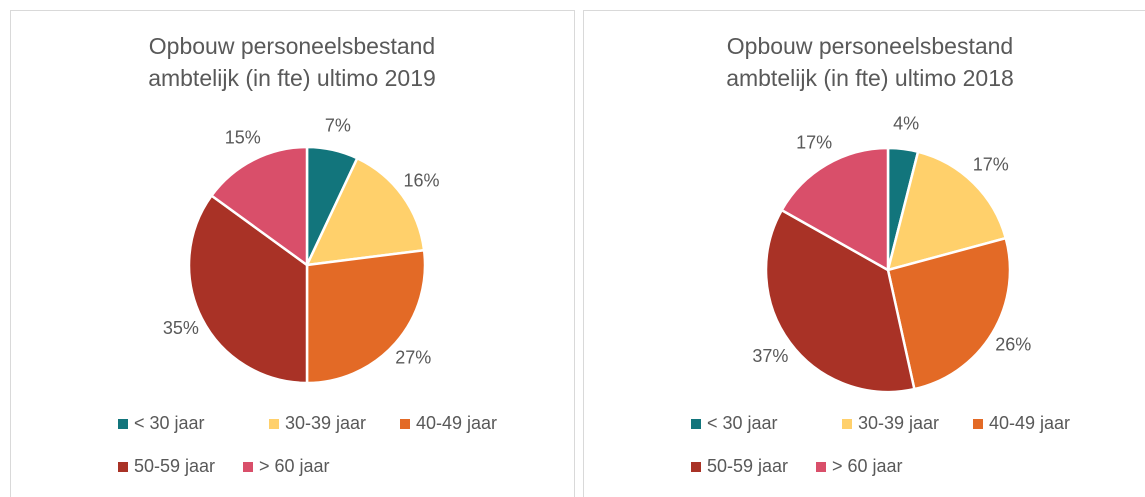  Describe the element at coordinates (422, 181) in the screenshot. I see `data-label: 16%` at that location.